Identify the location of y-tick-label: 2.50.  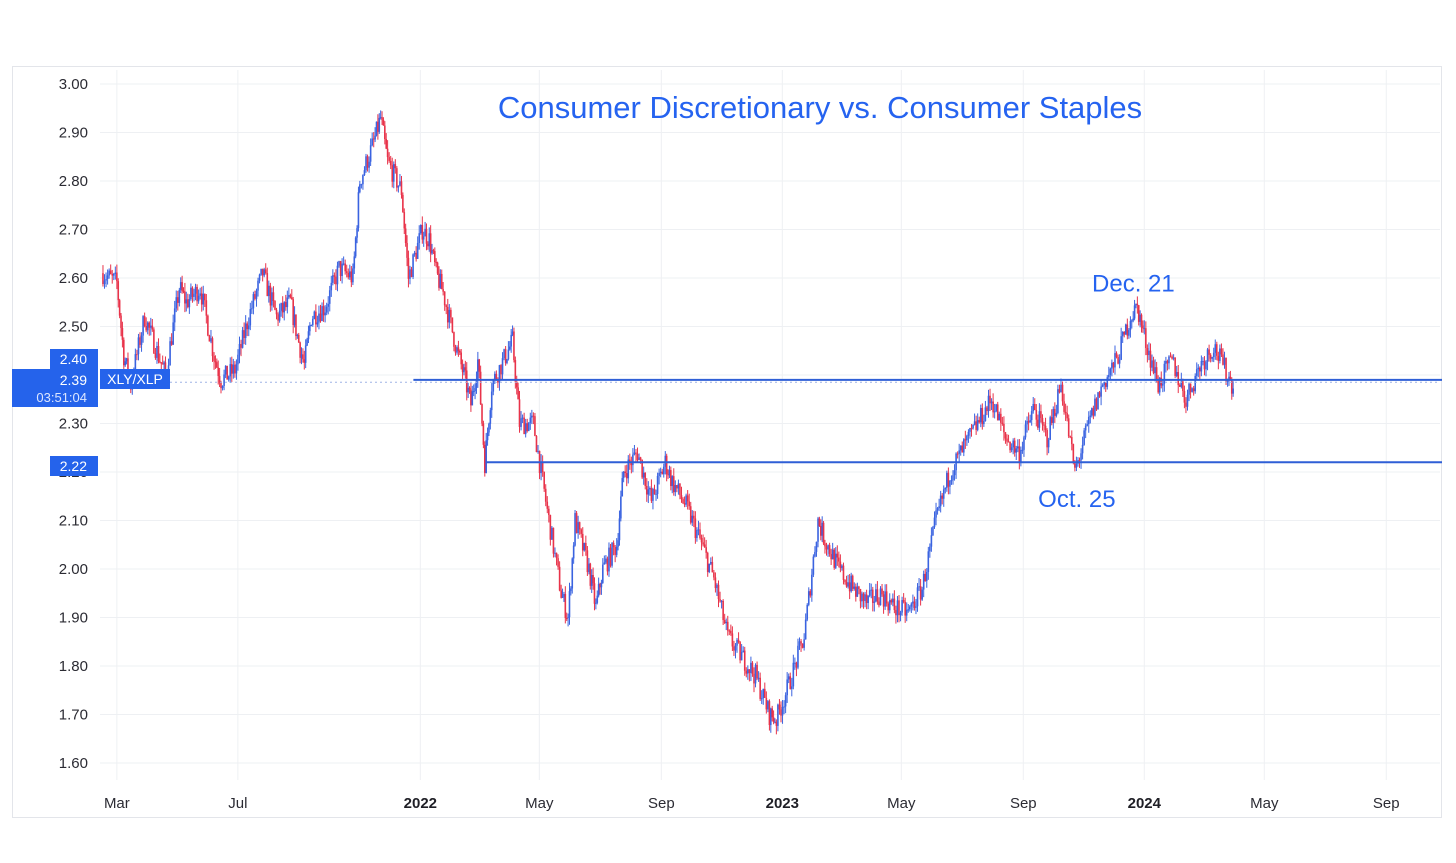
(73, 327).